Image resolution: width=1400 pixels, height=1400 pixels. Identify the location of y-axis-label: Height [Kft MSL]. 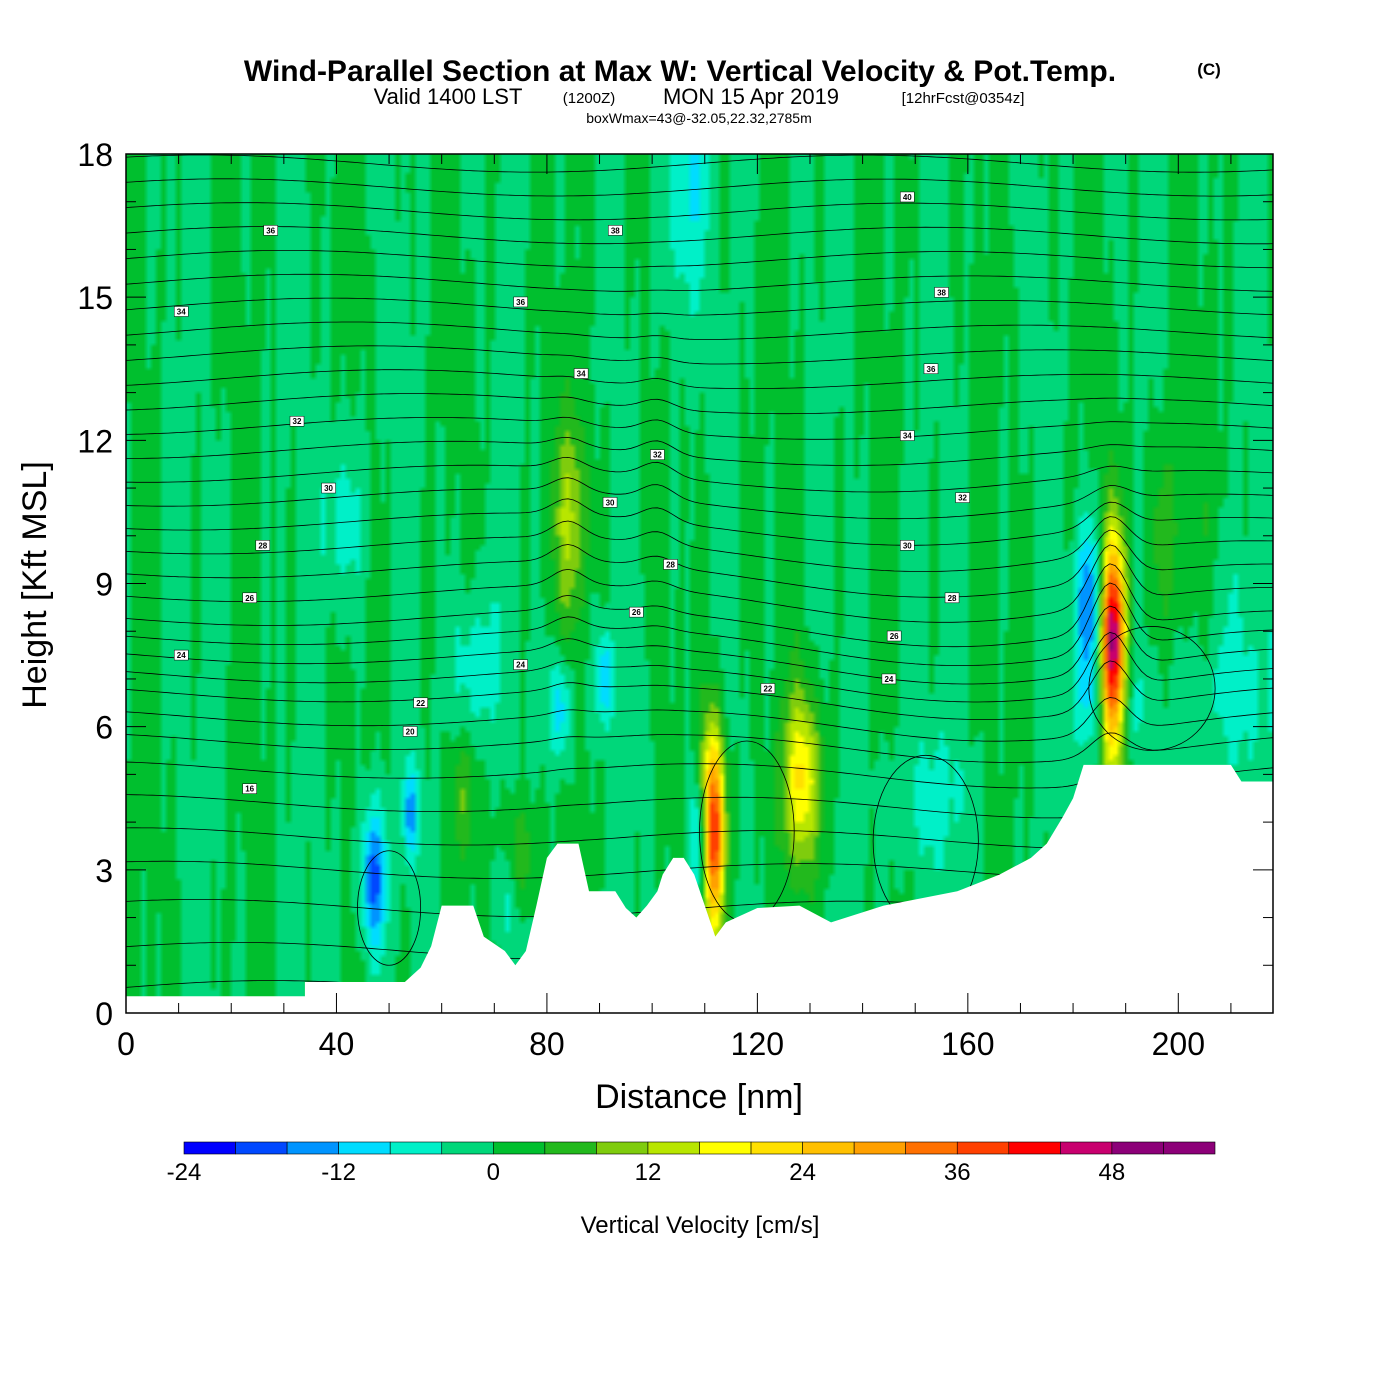
(35, 585).